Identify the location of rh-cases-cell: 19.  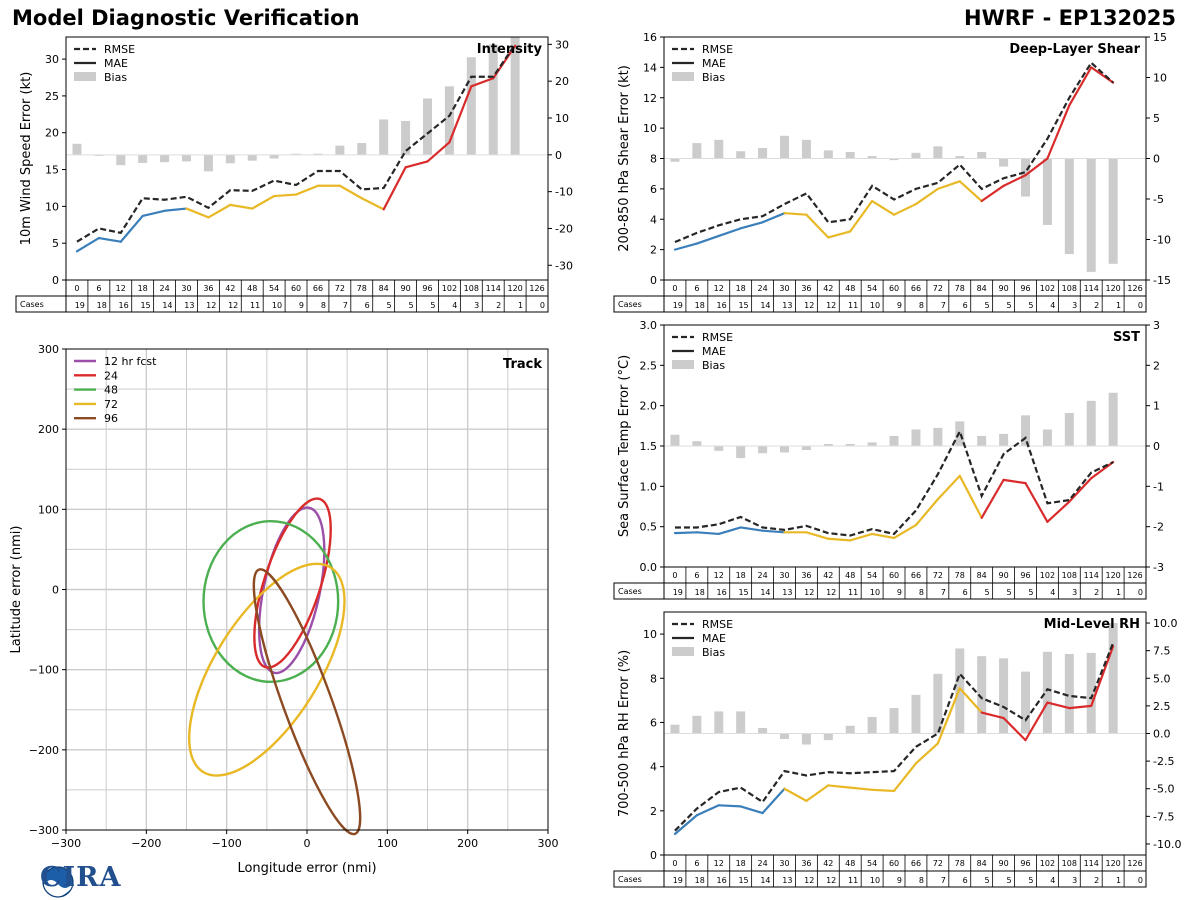
(678, 880).